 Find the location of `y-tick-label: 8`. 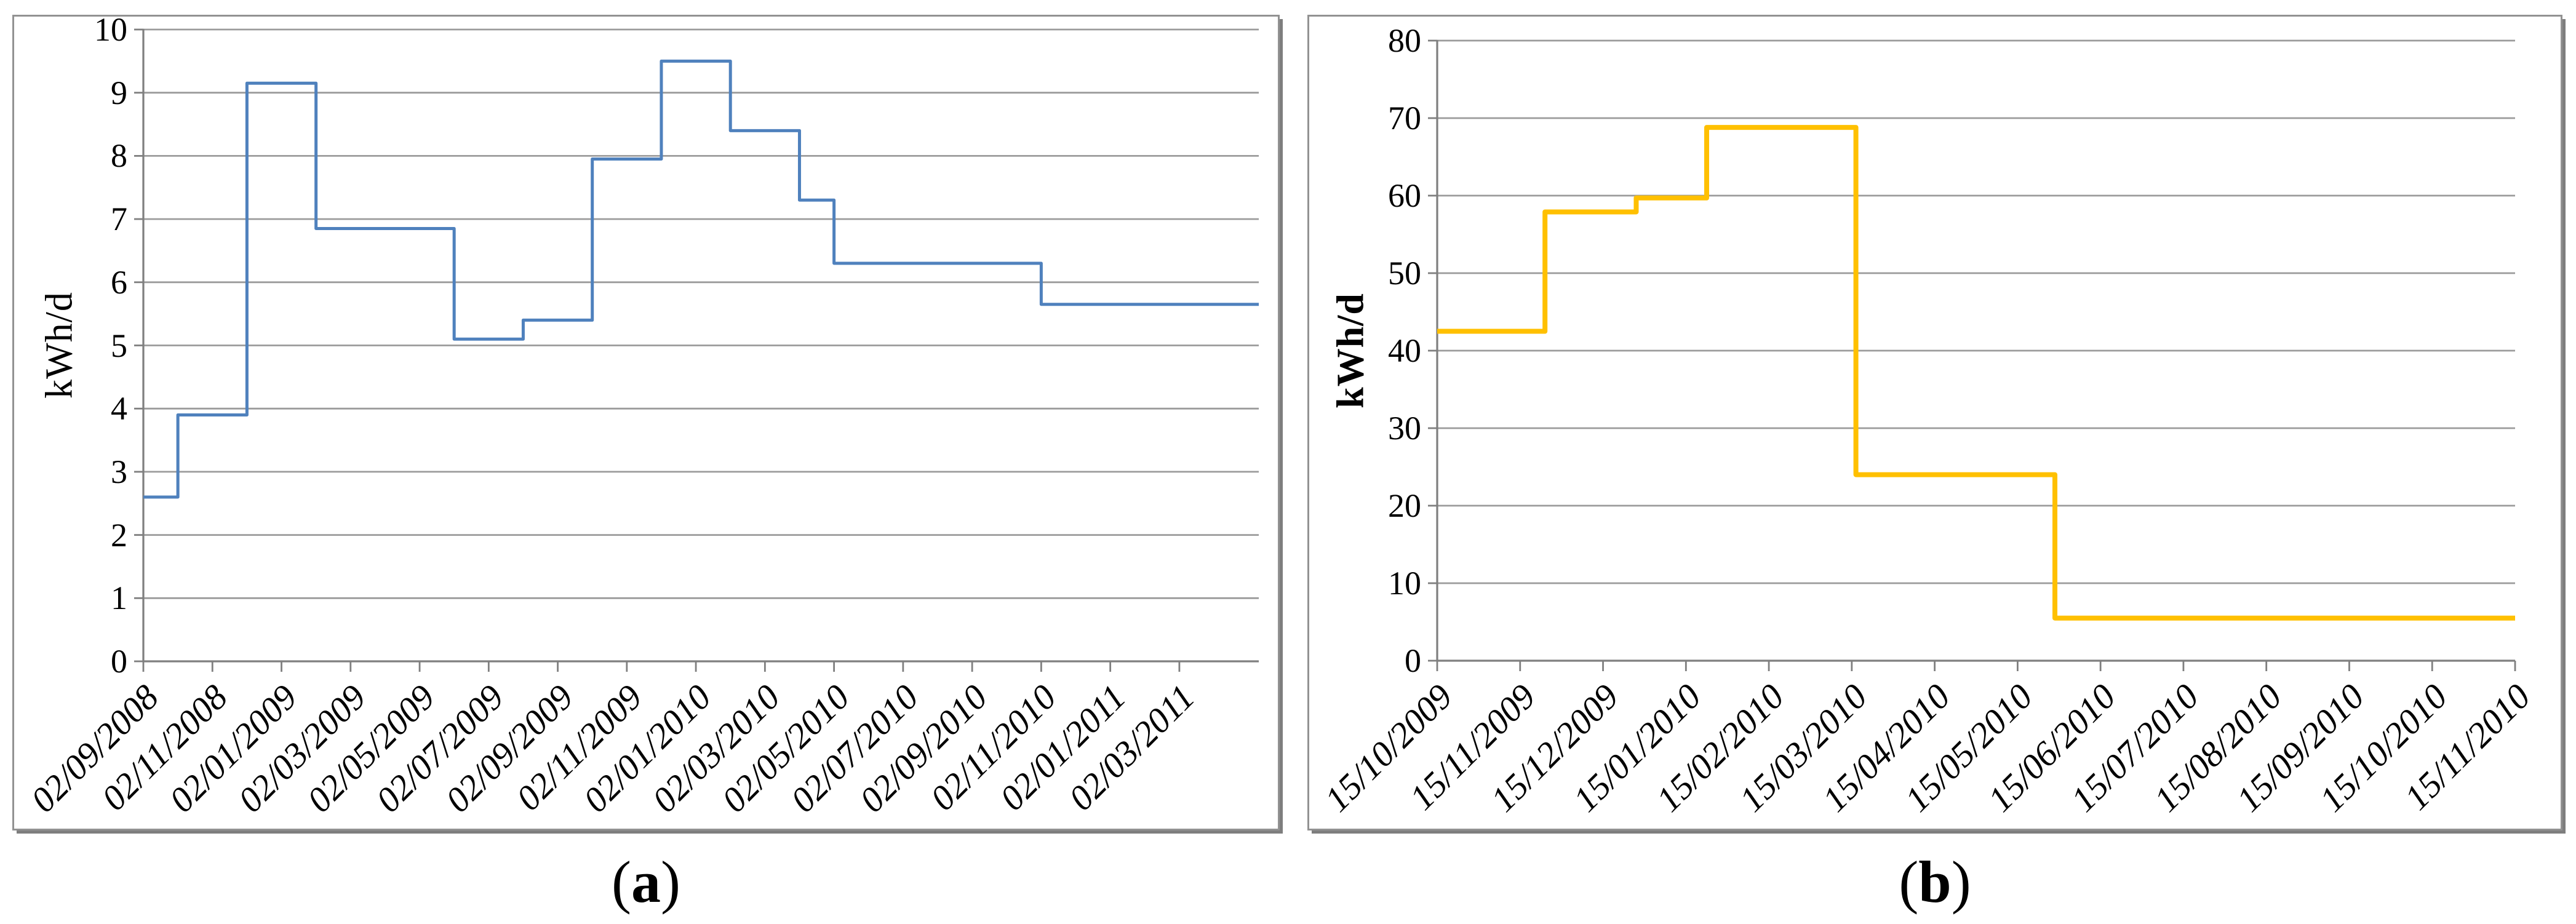

y-tick-label: 8 is located at coordinates (119, 156).